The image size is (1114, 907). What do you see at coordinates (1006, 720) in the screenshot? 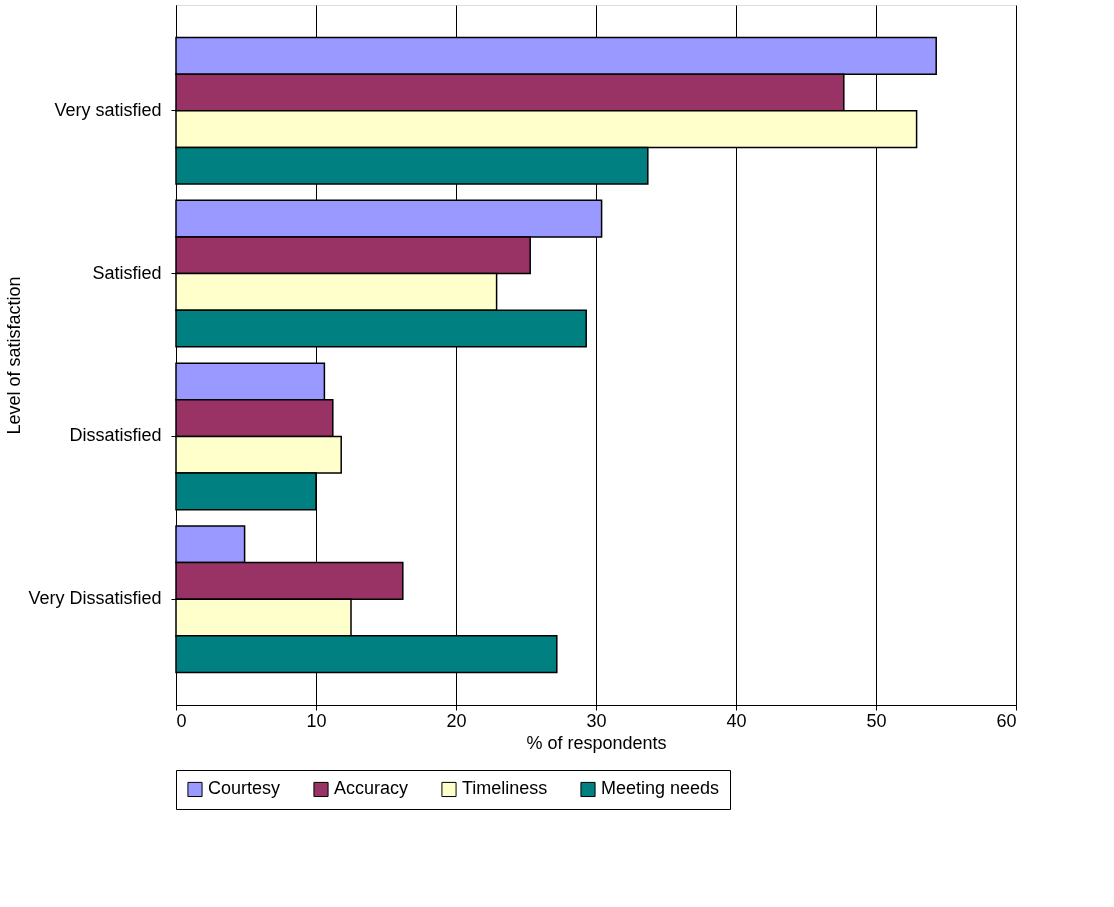
I see `x-tick-label: 60` at bounding box center [1006, 720].